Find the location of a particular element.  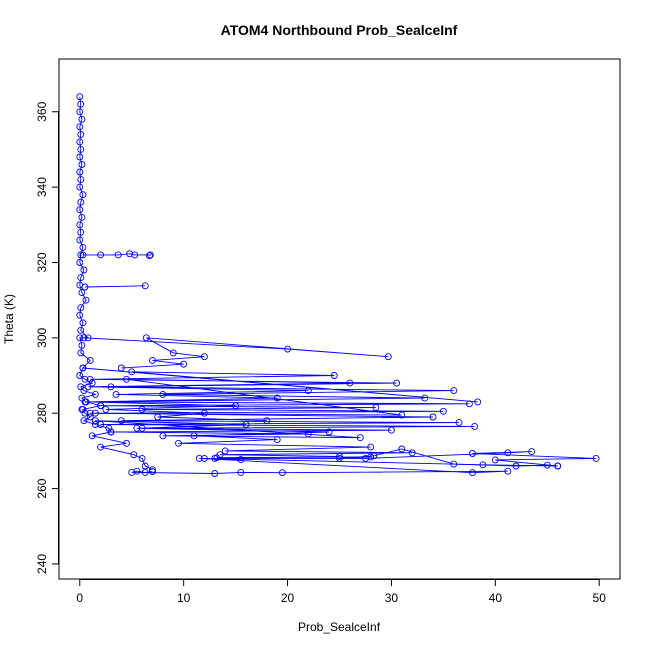

y-tick-label: 360 is located at coordinates (42, 111).